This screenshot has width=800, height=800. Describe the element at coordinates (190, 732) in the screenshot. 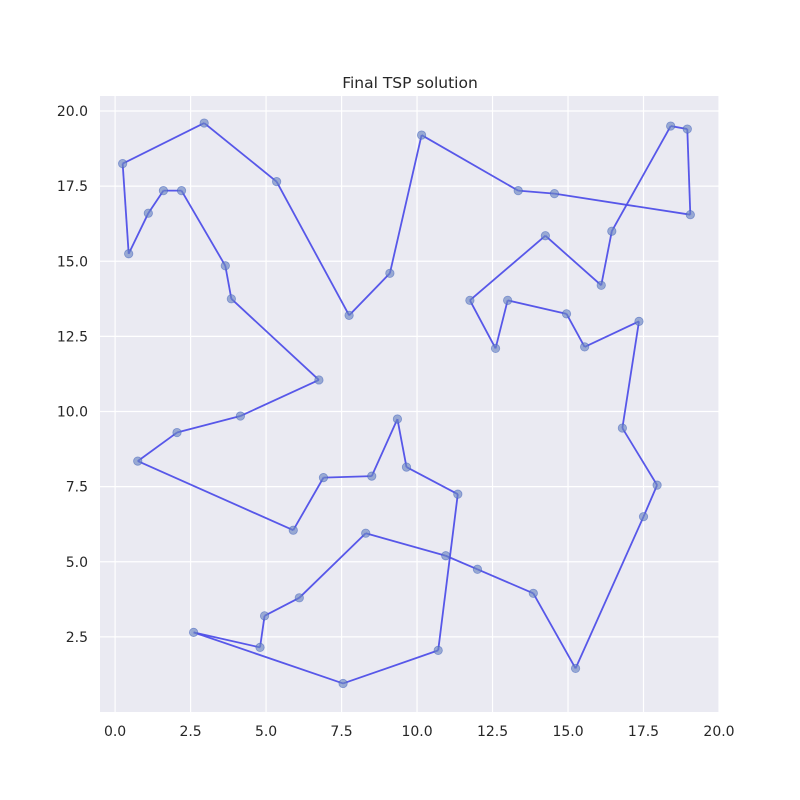

I see `x-tick-label: 2.5` at that location.